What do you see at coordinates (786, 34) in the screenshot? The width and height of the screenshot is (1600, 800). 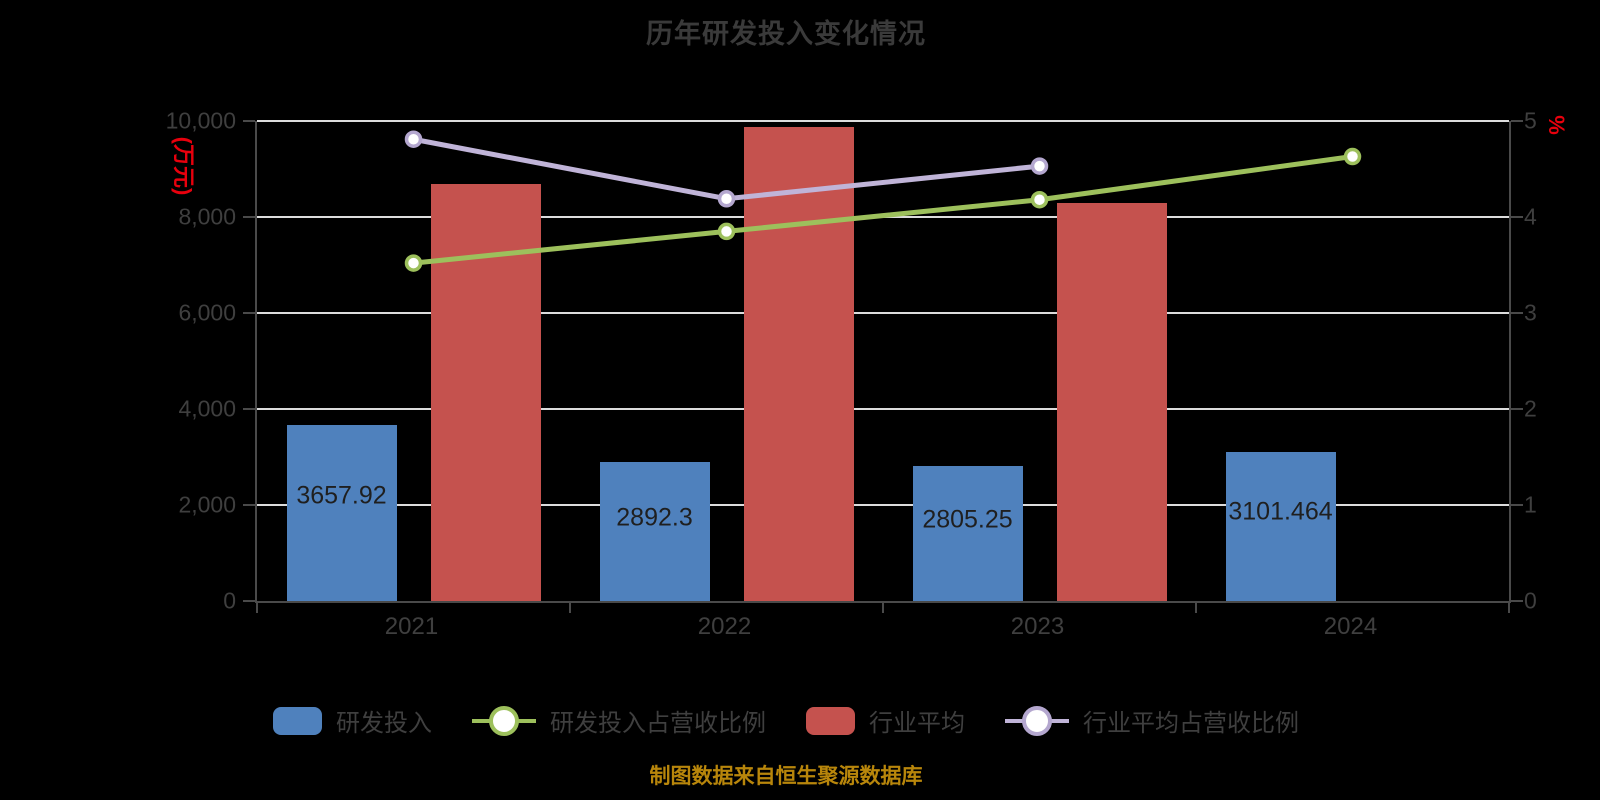 I see `chart-title: 历年研发投入变化情况` at bounding box center [786, 34].